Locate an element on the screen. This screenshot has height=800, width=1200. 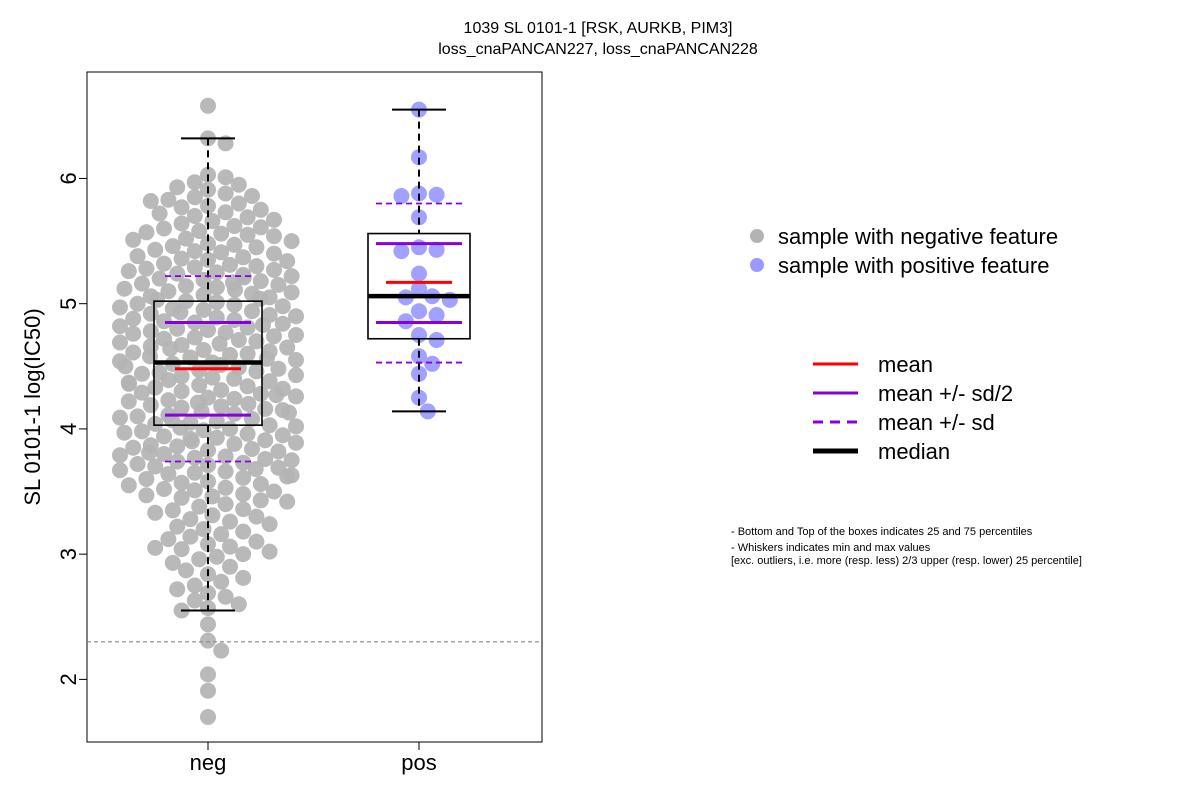
y-tick-label: 5 is located at coordinates (68, 304).